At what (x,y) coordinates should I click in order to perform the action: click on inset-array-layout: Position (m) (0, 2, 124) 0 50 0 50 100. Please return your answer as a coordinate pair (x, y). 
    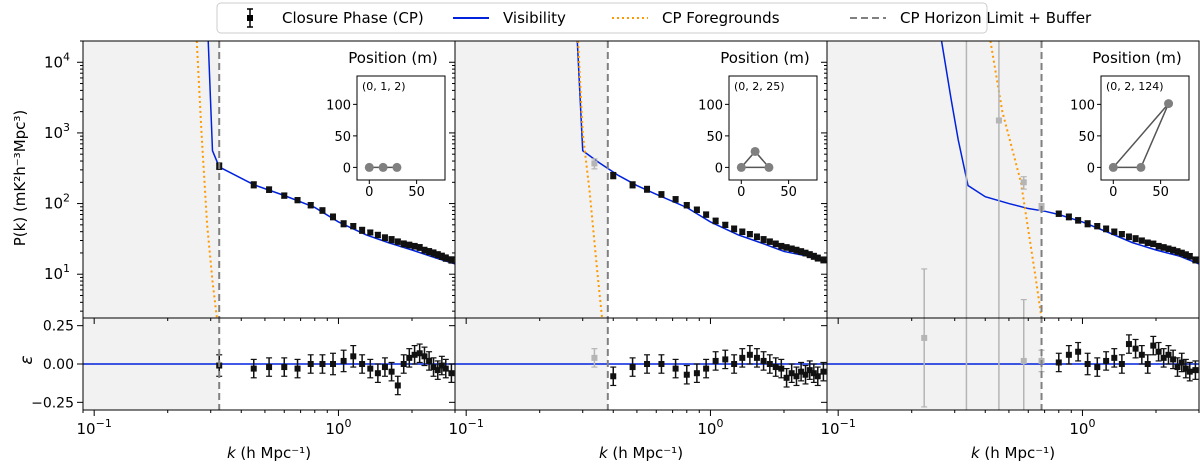
    Looking at the image, I should click on (1130, 124).